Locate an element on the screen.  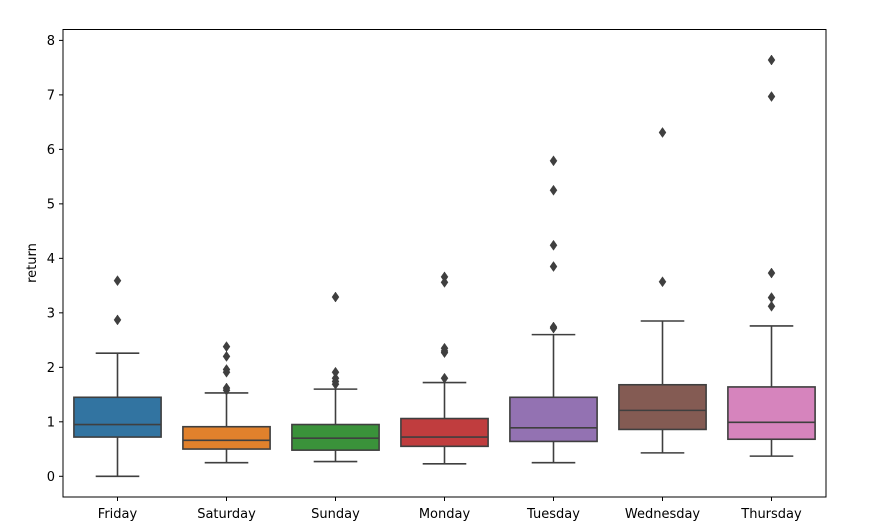
y-tick-label: 4 is located at coordinates (51, 259).